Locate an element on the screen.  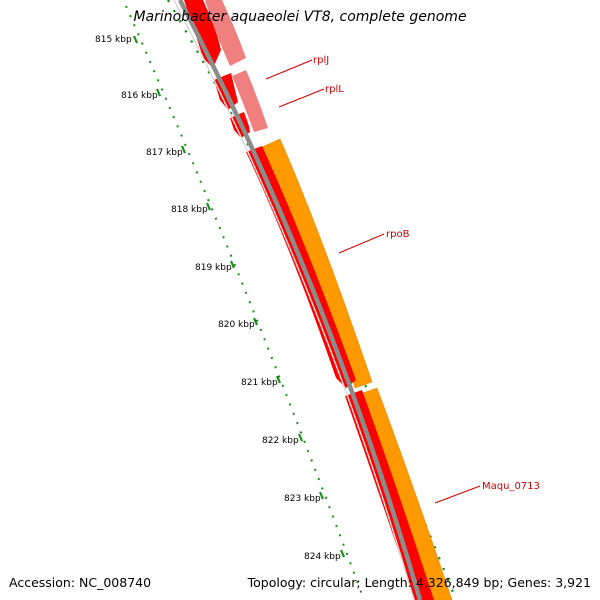
rpll-leader-line is located at coordinates (301, 98).